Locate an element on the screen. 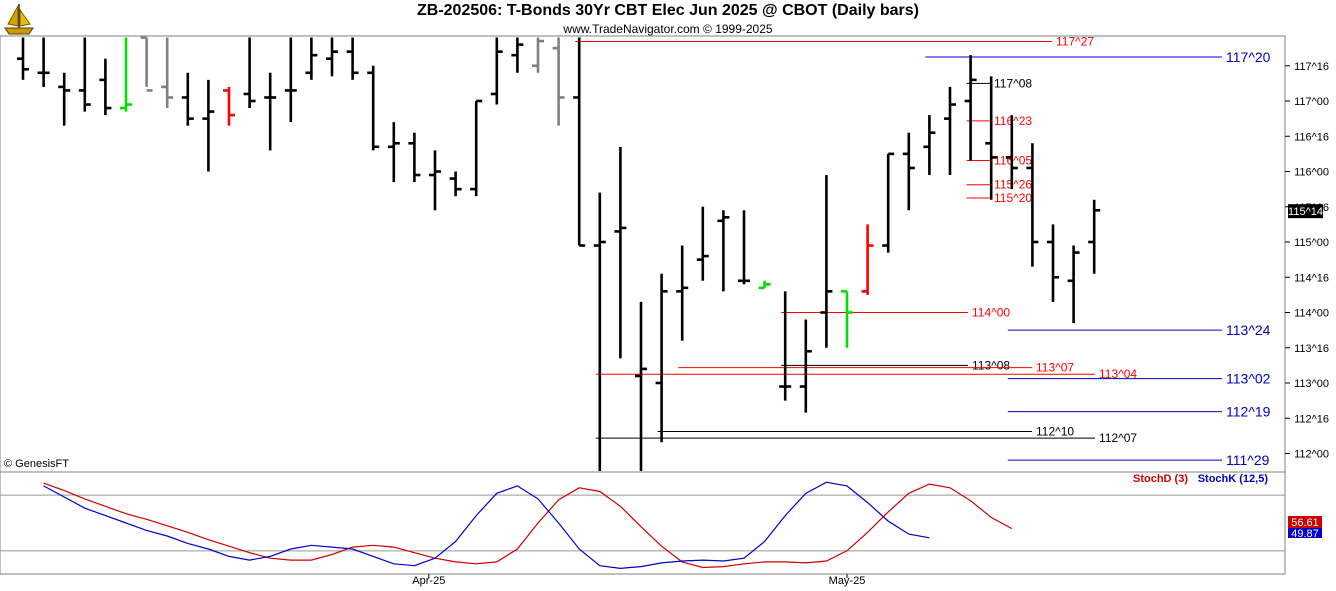  last-price-box is located at coordinates (1305, 211).